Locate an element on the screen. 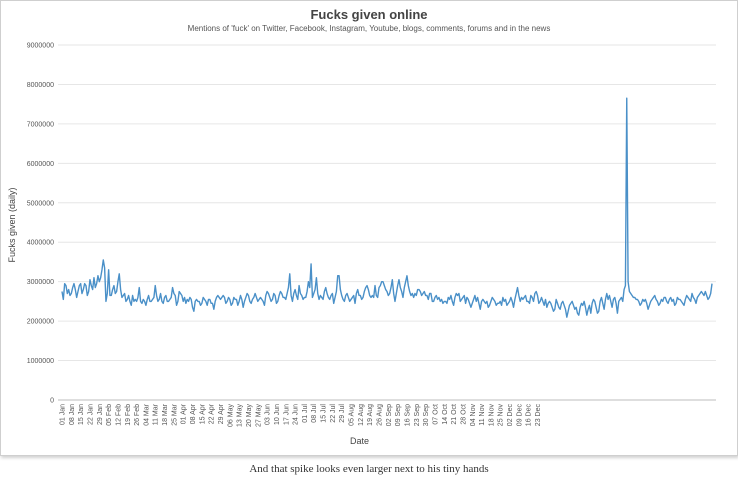 This screenshot has width=738, height=481. x-tick-label: 16 Sep is located at coordinates (407, 415).